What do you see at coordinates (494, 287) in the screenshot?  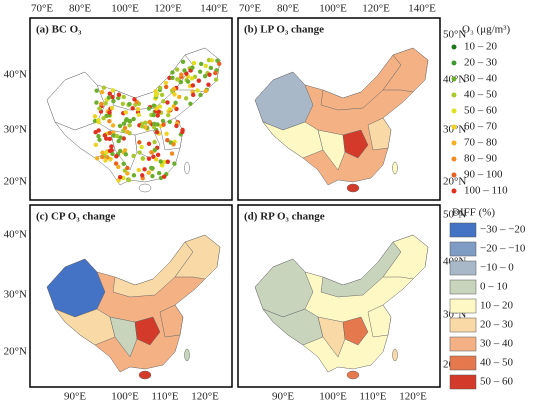 I see `legend-label: 0 – 10` at bounding box center [494, 287].